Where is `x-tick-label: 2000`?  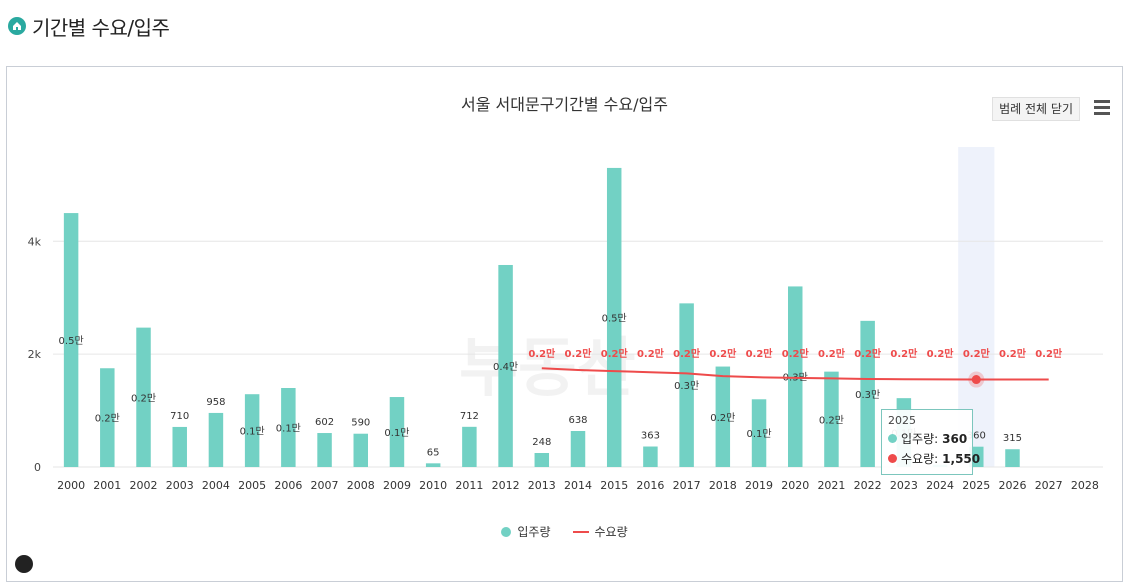
x-tick-label: 2000 is located at coordinates (71, 485).